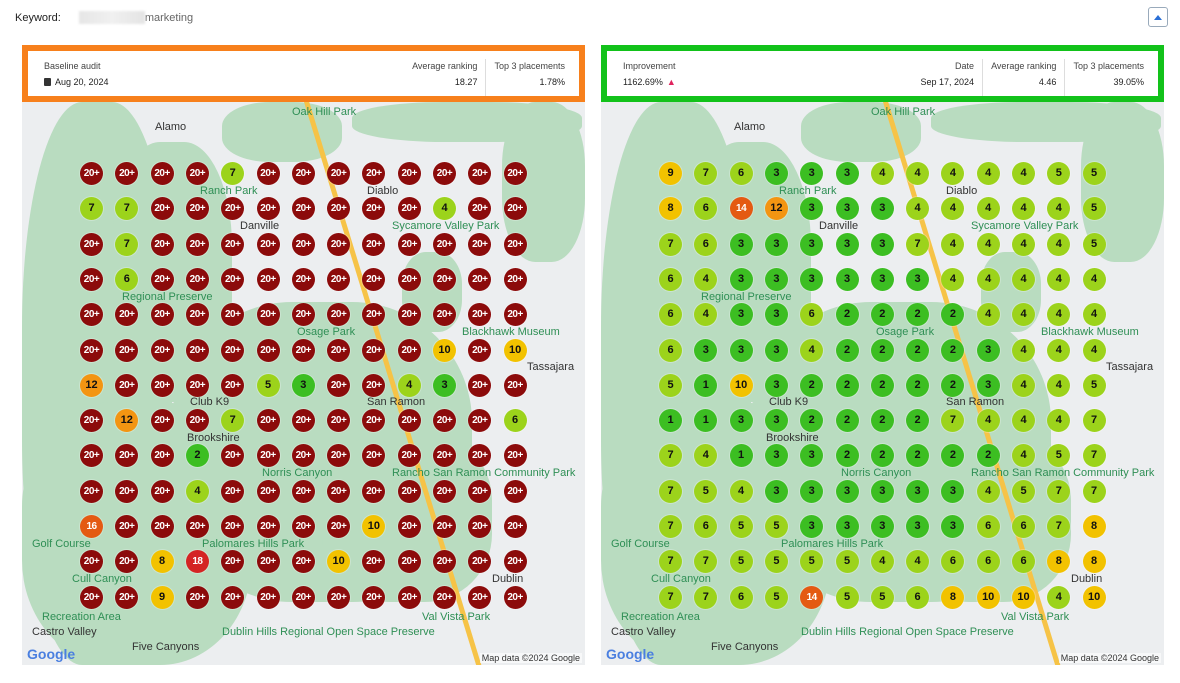 The image size is (1180, 683). I want to click on rank-marker: 9, so click(162, 597).